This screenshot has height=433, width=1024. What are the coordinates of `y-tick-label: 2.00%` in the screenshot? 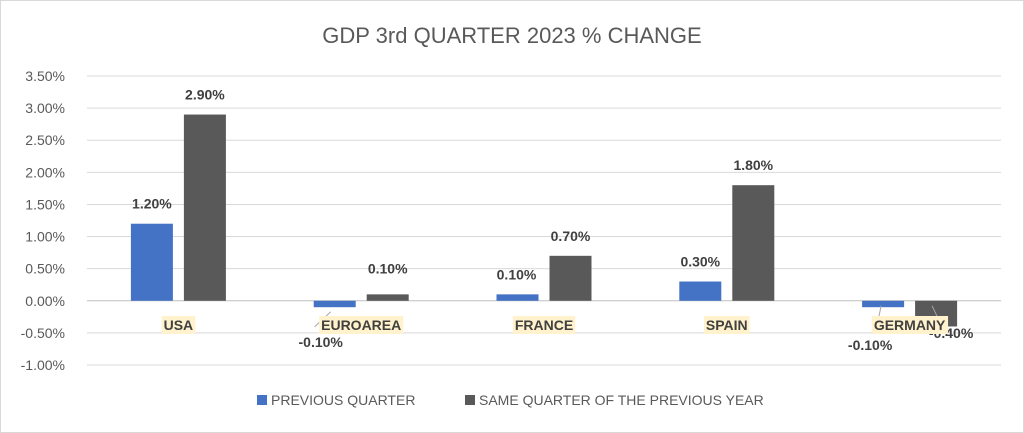 It's located at (45, 172).